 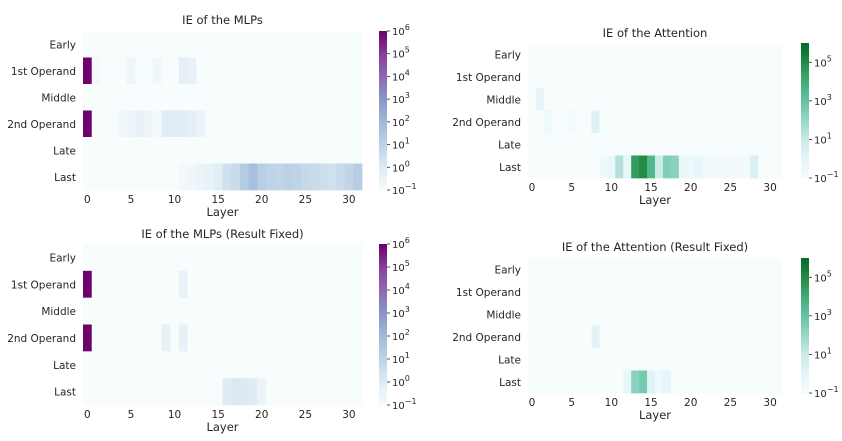 What do you see at coordinates (398, 110) in the screenshot?
I see `colorbar: 106 105 104 103 102 101 100 10−1` at bounding box center [398, 110].